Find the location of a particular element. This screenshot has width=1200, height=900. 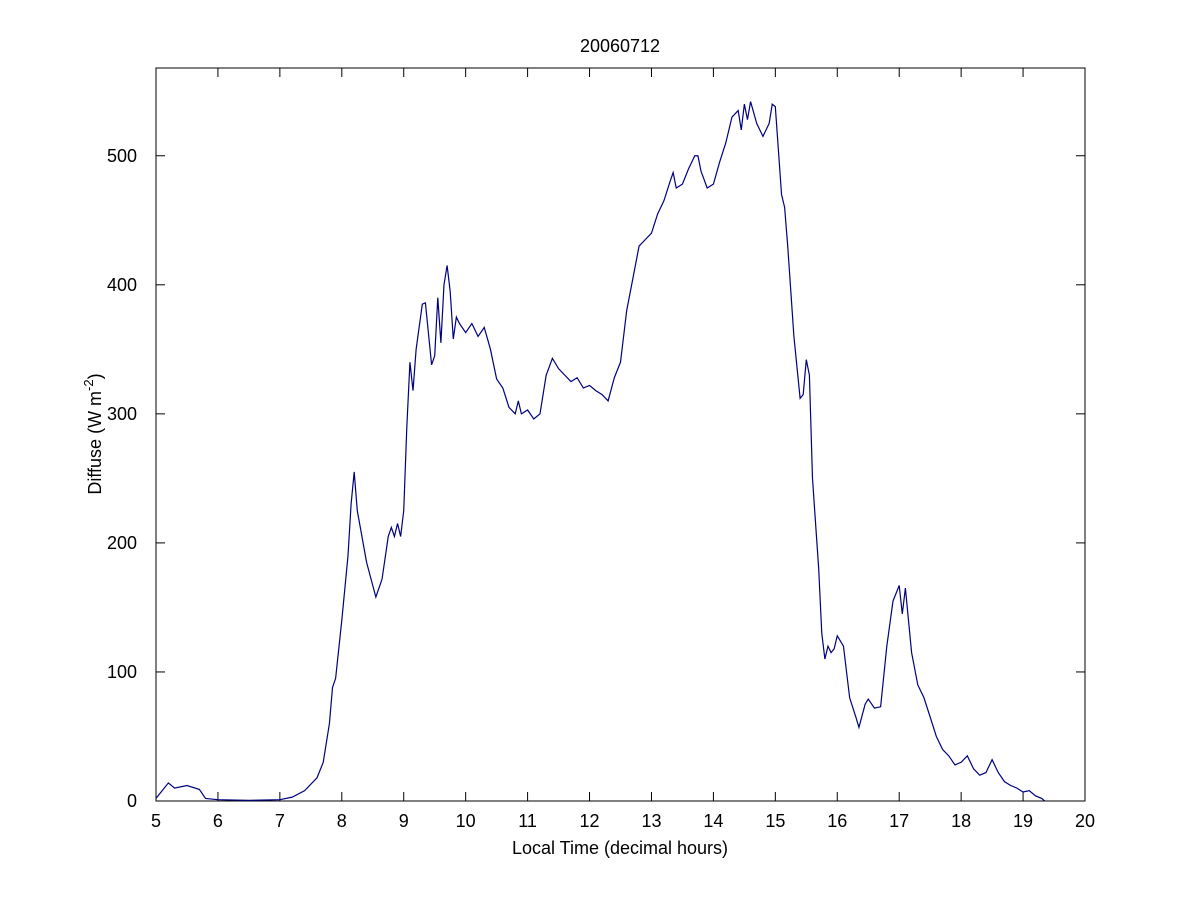

x-tick-label: 16 is located at coordinates (837, 821).